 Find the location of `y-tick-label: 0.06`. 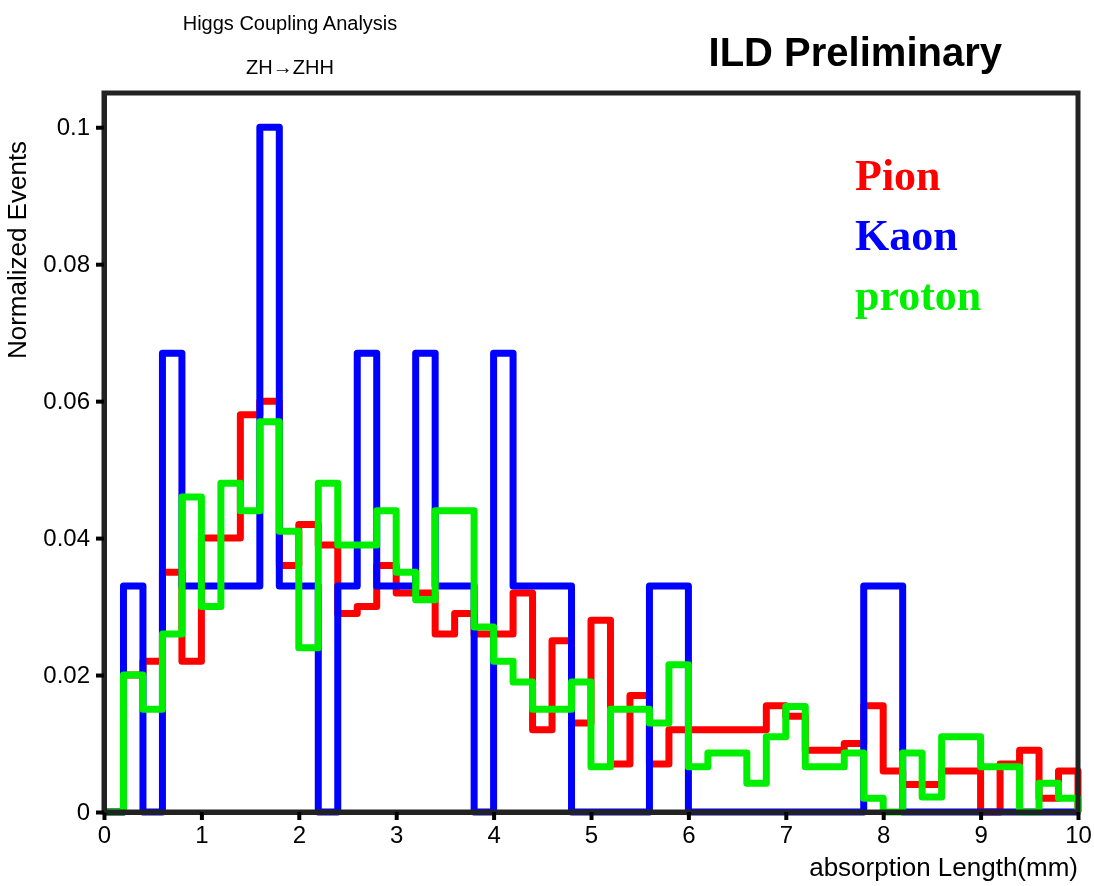

y-tick-label: 0.06 is located at coordinates (66, 401).